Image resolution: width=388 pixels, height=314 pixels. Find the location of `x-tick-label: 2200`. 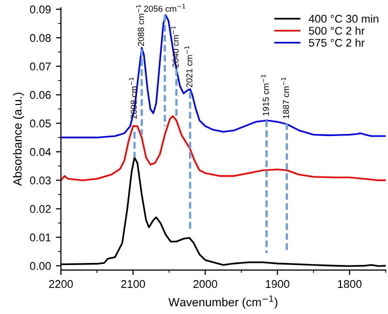

x-tick-label: 2200 is located at coordinates (61, 284).